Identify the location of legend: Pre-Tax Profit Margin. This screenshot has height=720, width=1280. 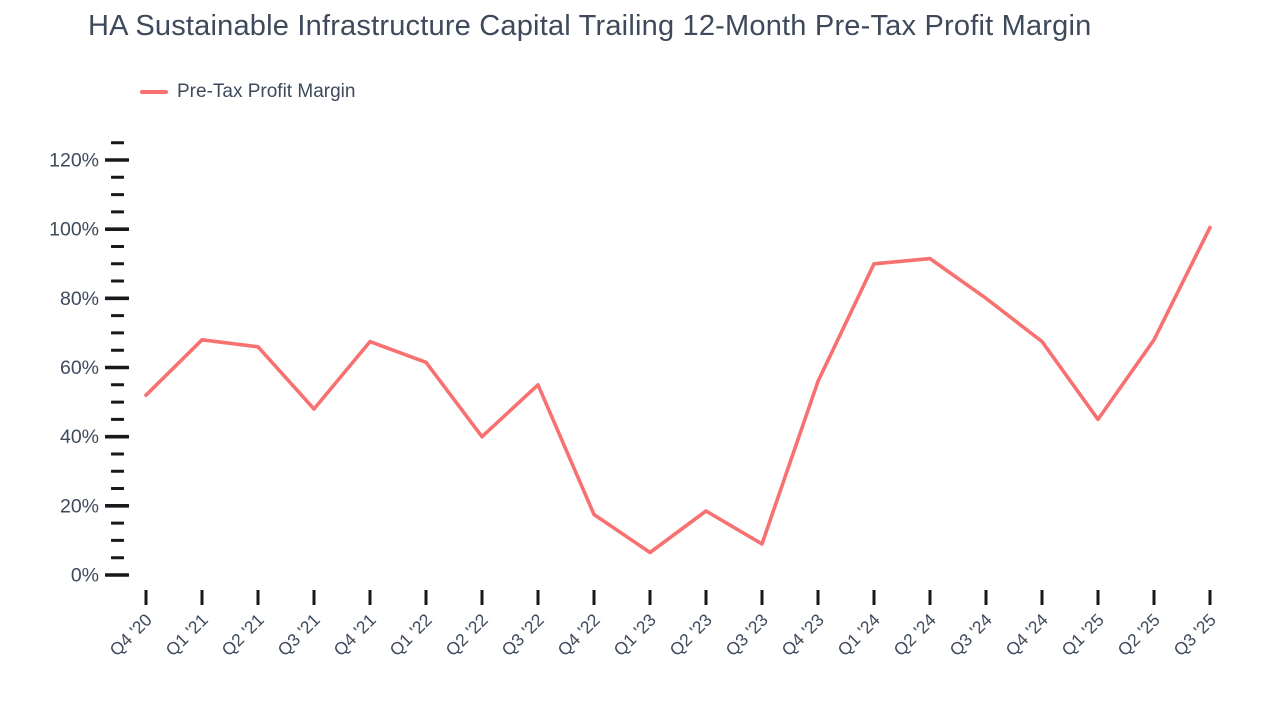
(247, 92).